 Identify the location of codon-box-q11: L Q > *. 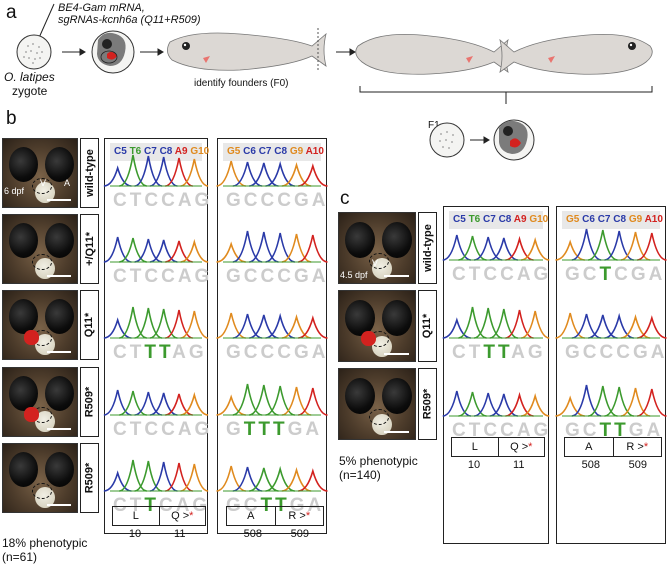
(159, 516).